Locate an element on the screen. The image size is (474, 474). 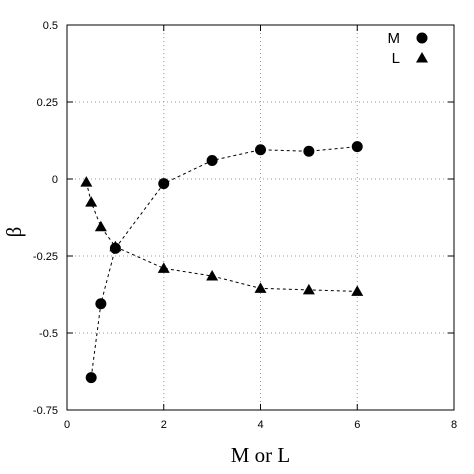
x-tick-label: 4 is located at coordinates (260, 425).